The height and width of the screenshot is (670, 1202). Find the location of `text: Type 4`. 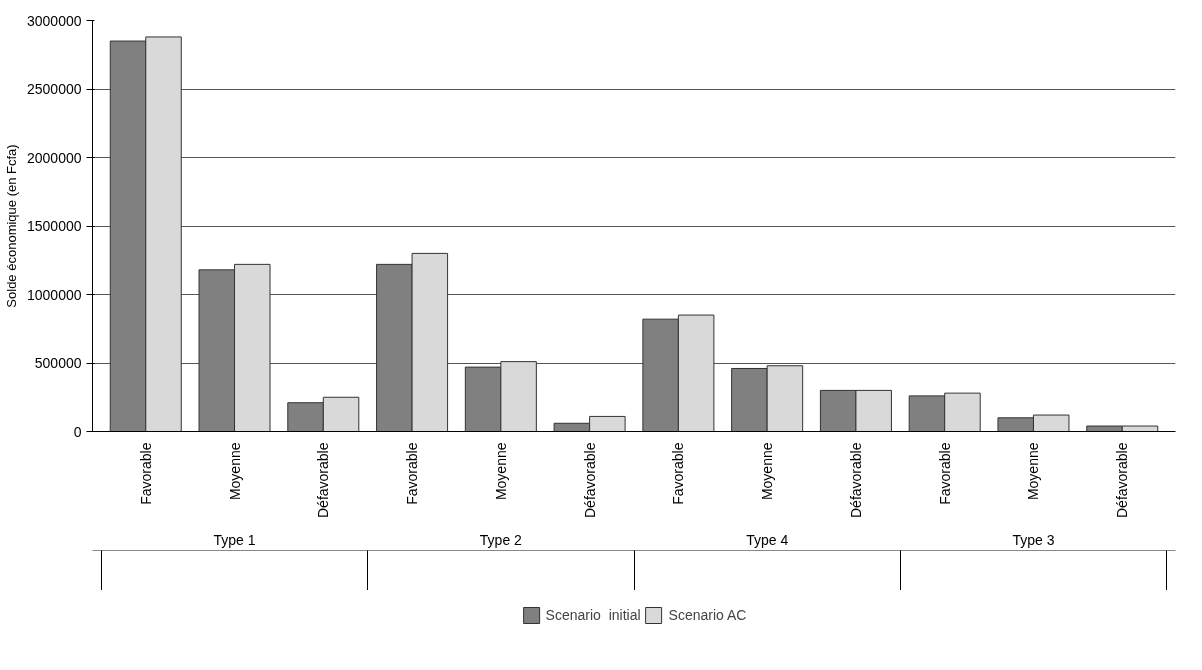

text: Type 4 is located at coordinates (767, 539).